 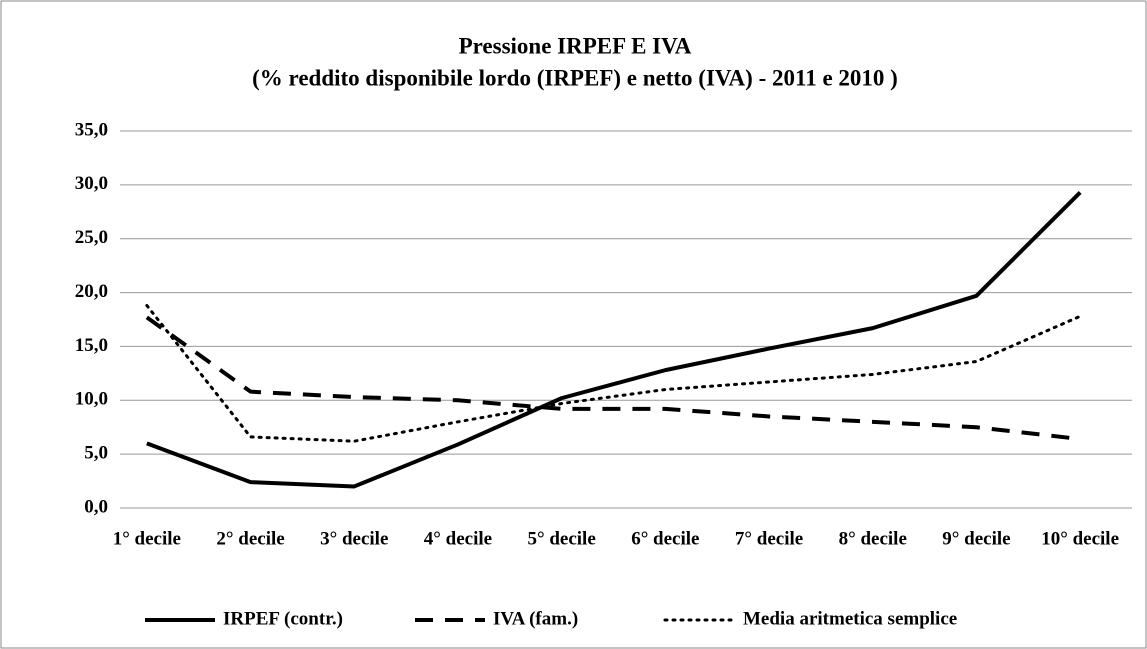 What do you see at coordinates (91, 399) in the screenshot?
I see `y-tick-label: 10,0` at bounding box center [91, 399].